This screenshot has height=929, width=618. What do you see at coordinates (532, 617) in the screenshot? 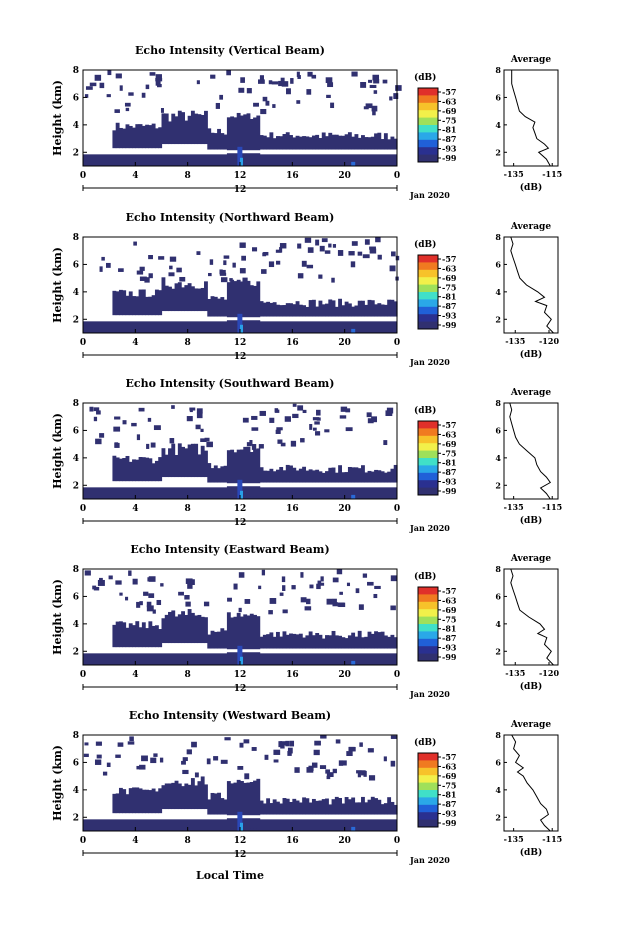
I see `average-profile-line` at bounding box center [532, 617].